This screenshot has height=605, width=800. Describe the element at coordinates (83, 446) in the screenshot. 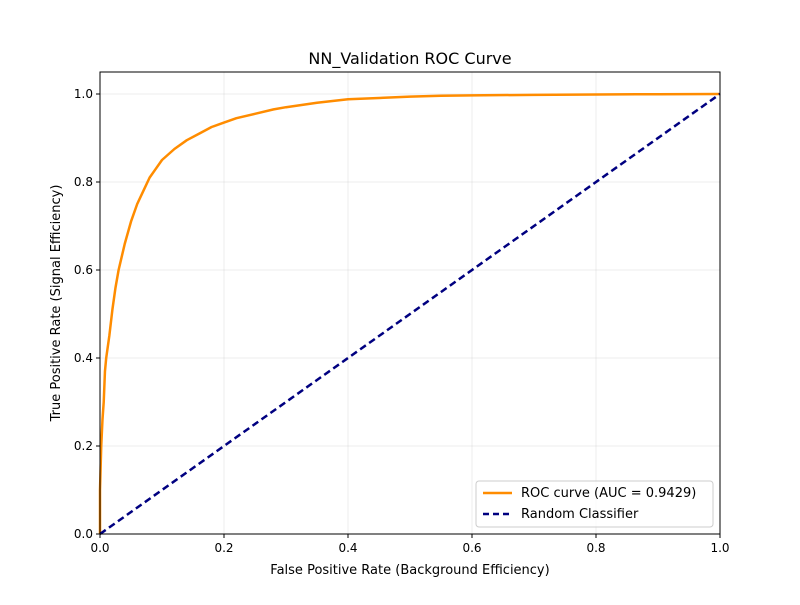

I see `y-tick-label: 0.2` at that location.